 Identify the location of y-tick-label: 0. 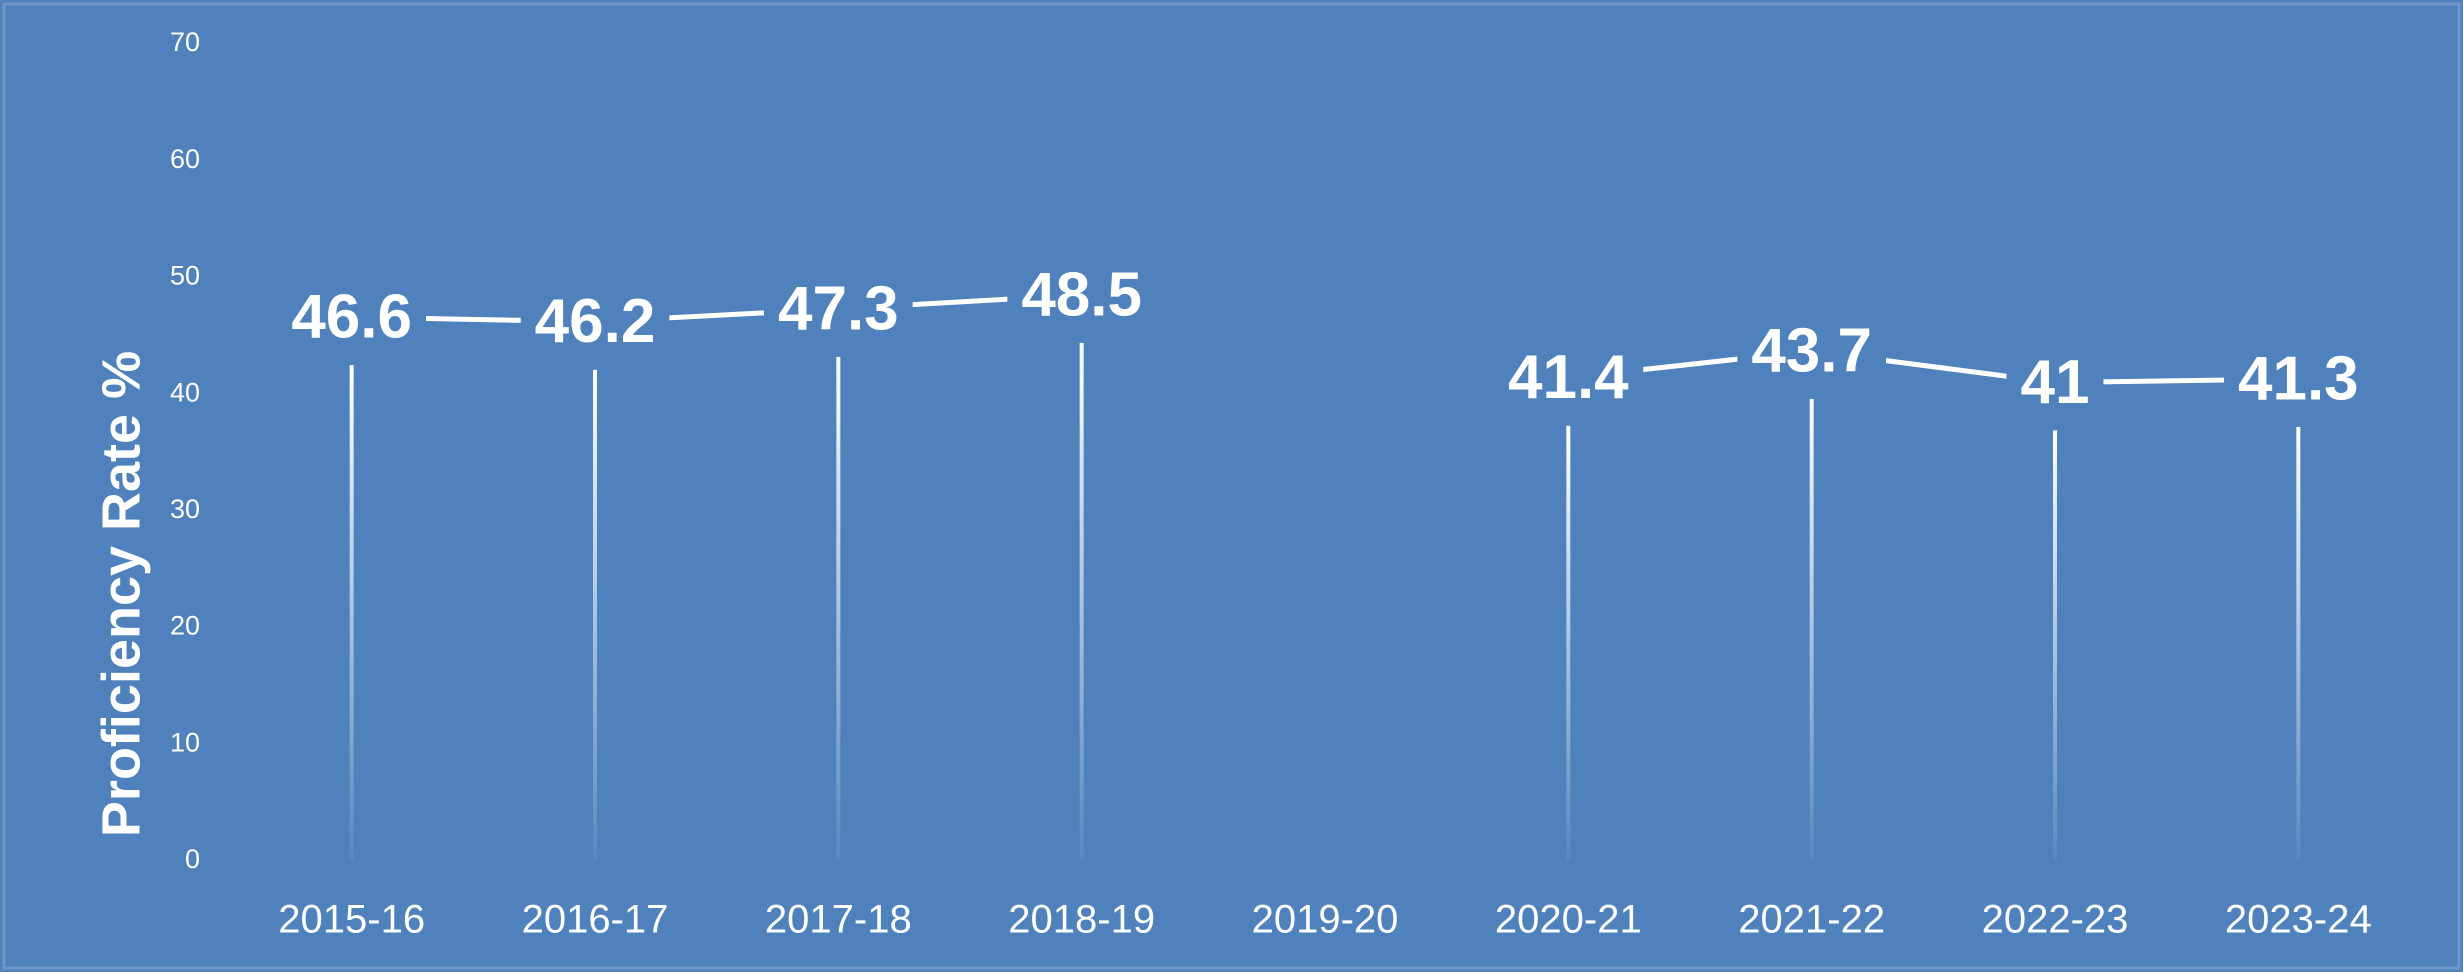
(192, 859).